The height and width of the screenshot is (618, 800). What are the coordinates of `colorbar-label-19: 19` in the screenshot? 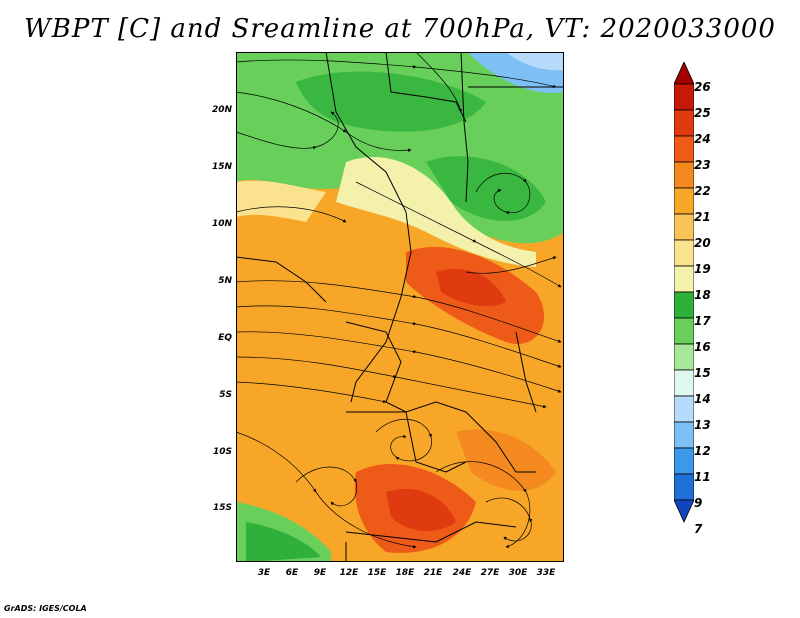 It's located at (702, 269).